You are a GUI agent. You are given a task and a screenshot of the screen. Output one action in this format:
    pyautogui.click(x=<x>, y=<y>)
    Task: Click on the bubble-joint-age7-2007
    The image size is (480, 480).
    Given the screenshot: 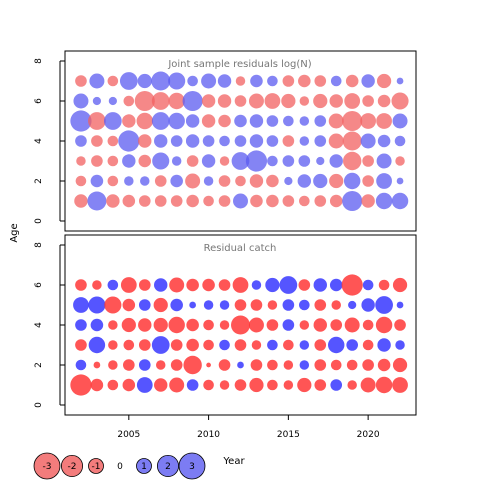 What is the action you would take?
    pyautogui.click(x=161, y=81)
    